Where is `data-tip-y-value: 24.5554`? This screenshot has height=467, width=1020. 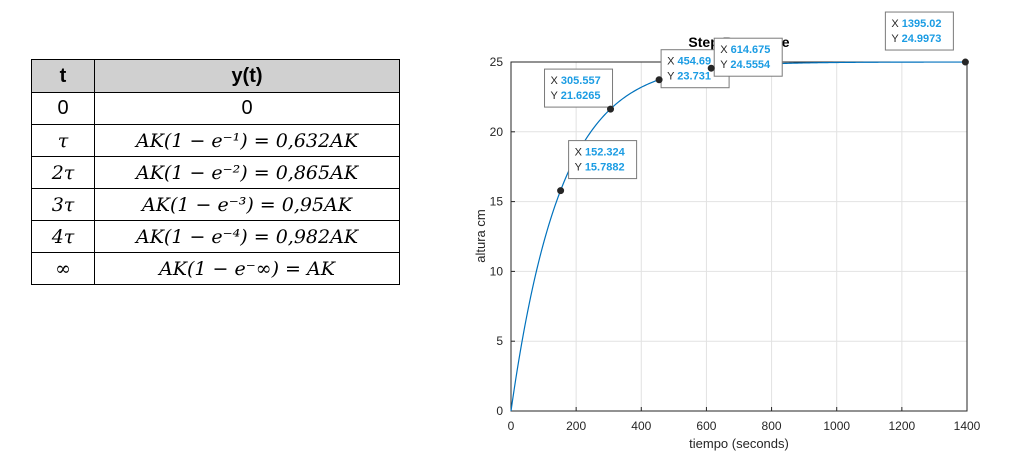 data-tip-y-value: 24.5554 is located at coordinates (750, 65).